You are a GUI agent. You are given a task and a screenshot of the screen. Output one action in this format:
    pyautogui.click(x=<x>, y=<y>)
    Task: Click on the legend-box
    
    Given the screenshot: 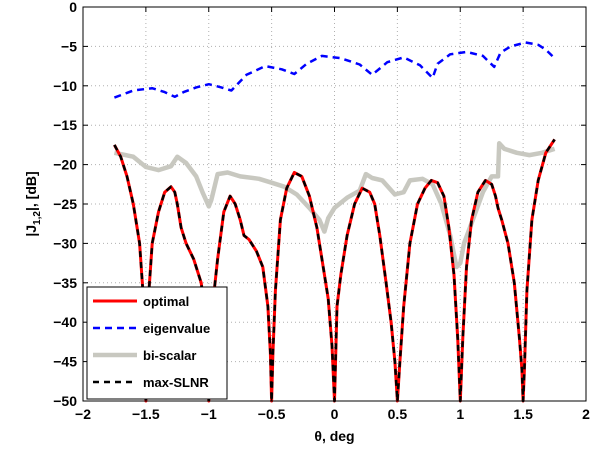 What is the action you would take?
    pyautogui.click(x=157, y=343)
    